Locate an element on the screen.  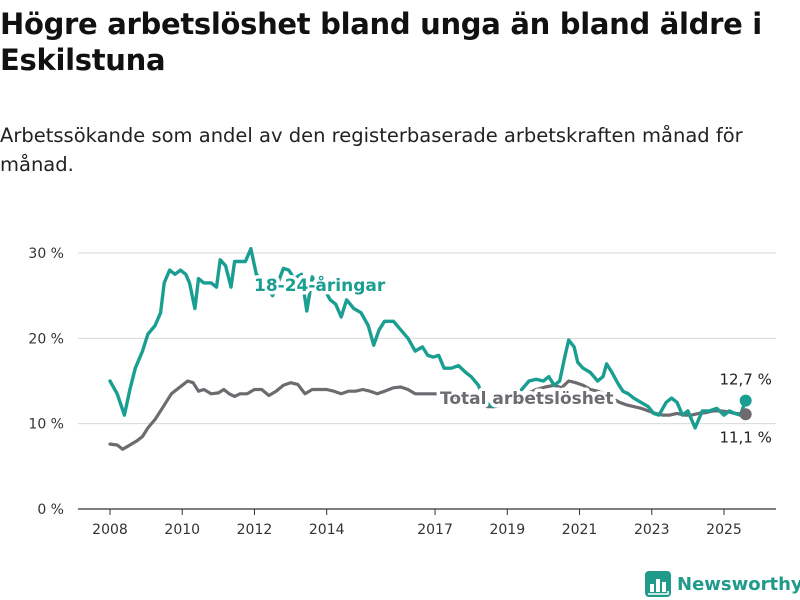
series-label-total: Total arbetslöshet is located at coordinates (527, 399).